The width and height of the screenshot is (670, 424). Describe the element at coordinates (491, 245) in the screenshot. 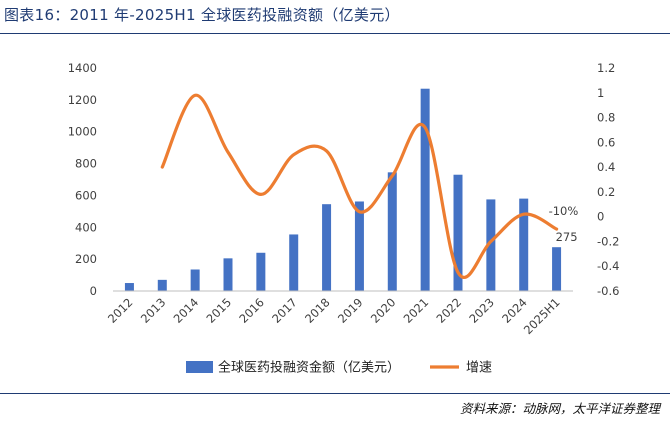

I see `bar-2023` at that location.